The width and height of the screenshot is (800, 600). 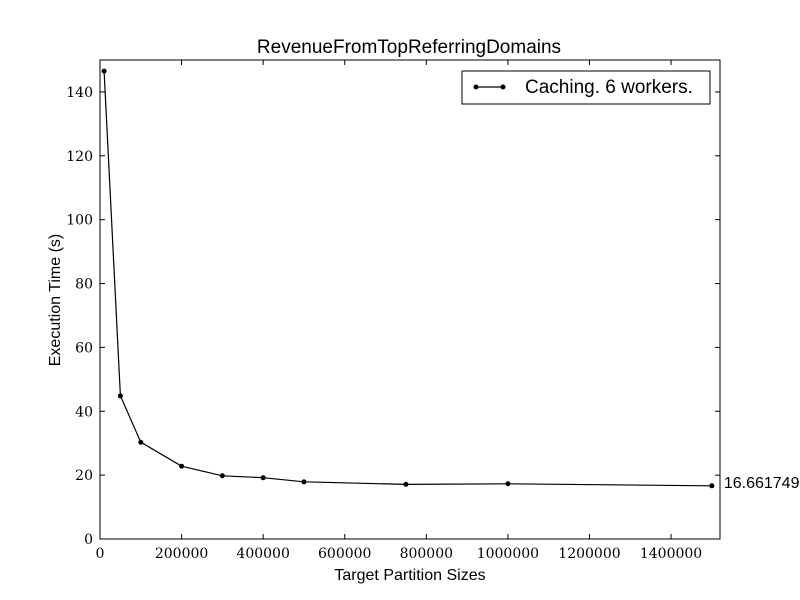 What do you see at coordinates (84, 476) in the screenshot?
I see `y-tick-label: 20` at bounding box center [84, 476].